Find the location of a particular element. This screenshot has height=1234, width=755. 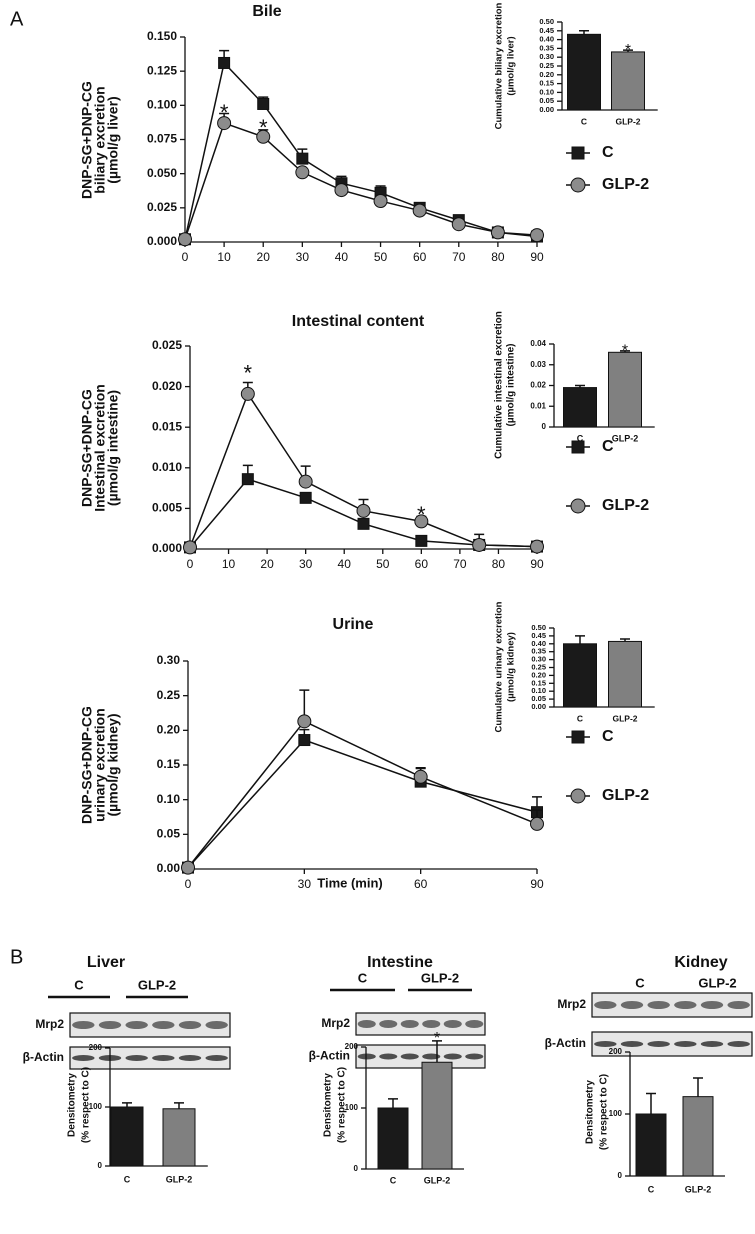

y-axis-label: DNP-SG+DNP-CG is located at coordinates (87, 448).